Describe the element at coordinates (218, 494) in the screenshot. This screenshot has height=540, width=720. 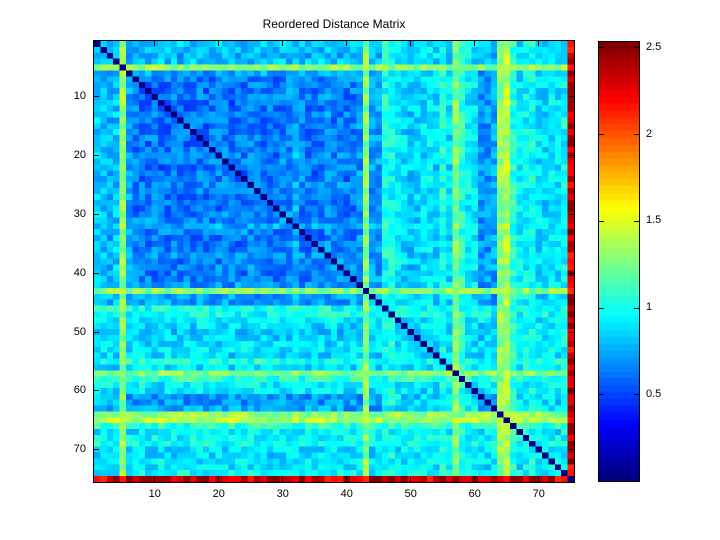
I see `x-tick-label: 20` at that location.